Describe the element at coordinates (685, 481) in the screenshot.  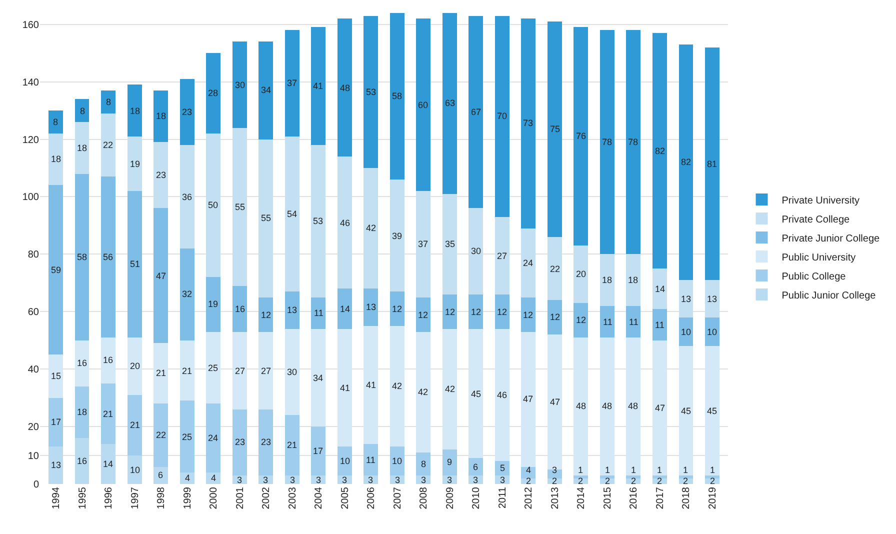
I see `data-label: 2` at that location.